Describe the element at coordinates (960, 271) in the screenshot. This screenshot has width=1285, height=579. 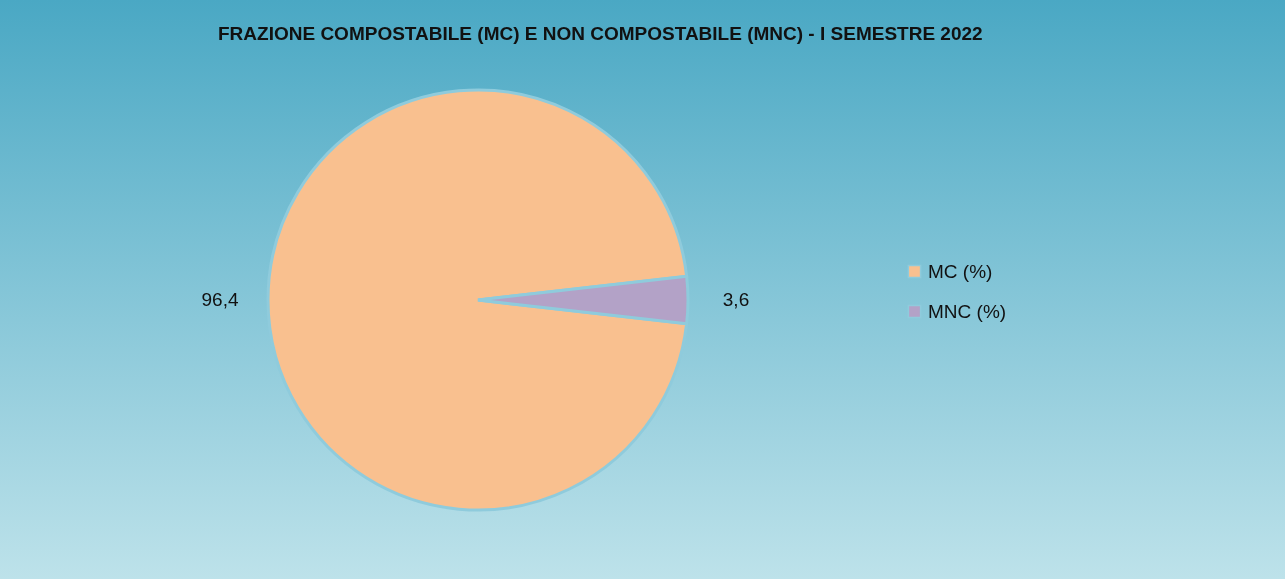
I see `legend-label: MC (%)` at that location.